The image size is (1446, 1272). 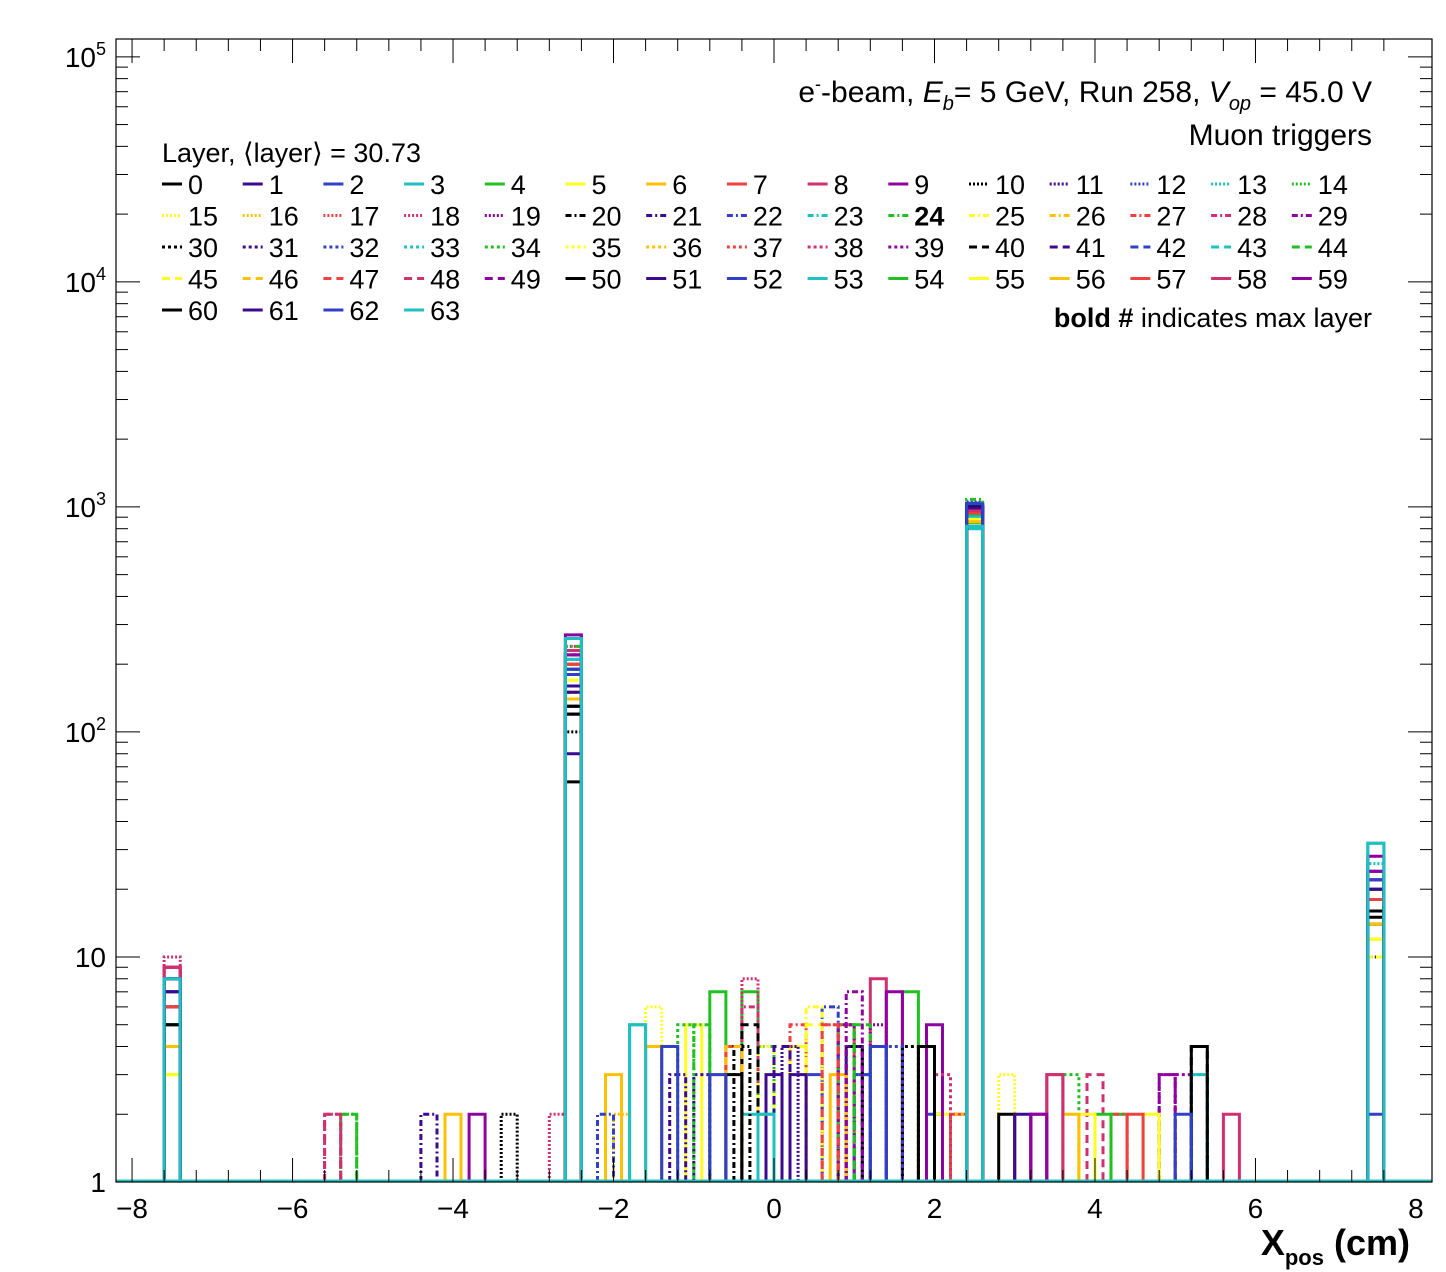 What do you see at coordinates (1416, 1208) in the screenshot?
I see `x-tick-label: 8` at bounding box center [1416, 1208].